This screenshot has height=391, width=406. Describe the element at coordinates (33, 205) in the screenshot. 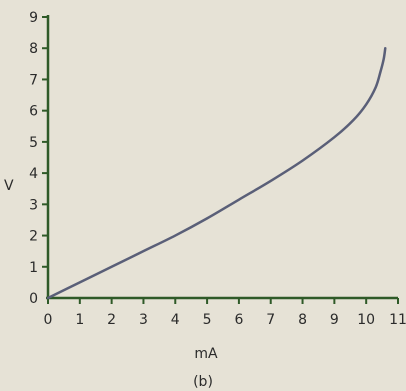

I see `y-tick-label: 3` at that location.